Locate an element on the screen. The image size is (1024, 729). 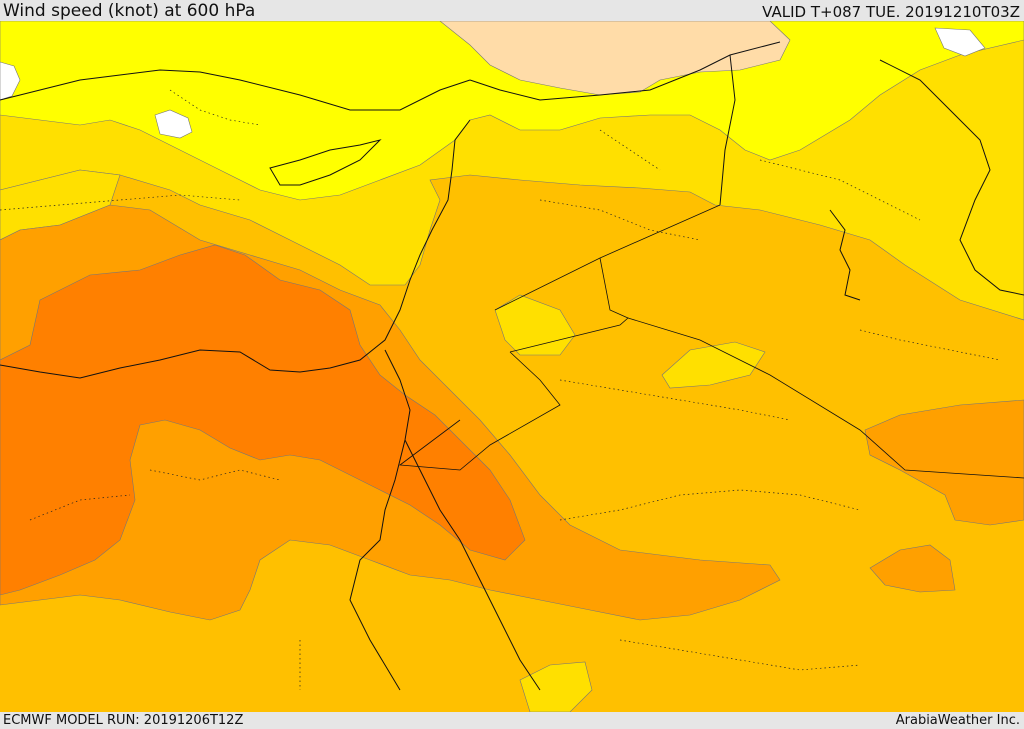
band-20-25-spot is located at coordinates (912, 568).